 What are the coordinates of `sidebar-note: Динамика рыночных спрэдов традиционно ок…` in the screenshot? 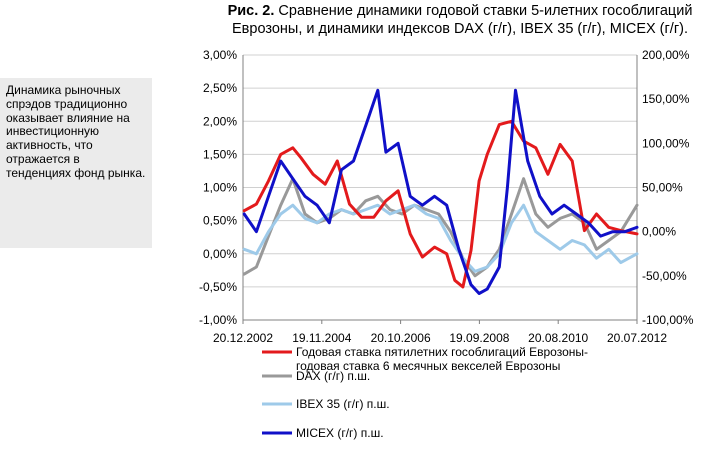 It's located at (76, 163).